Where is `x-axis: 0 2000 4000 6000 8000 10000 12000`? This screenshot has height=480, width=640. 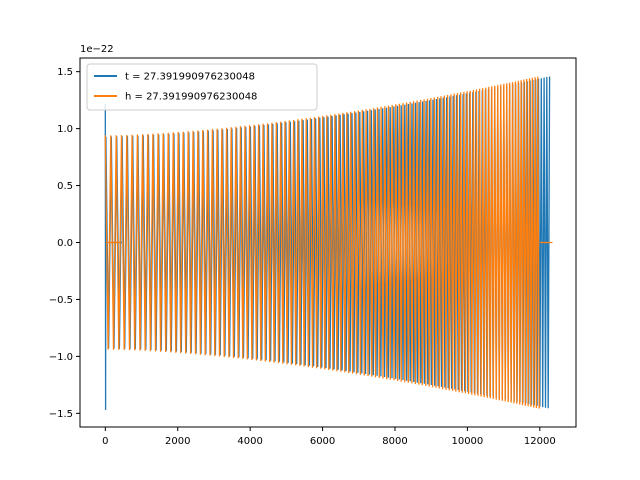
x-axis: 0 2000 4000 6000 8000 10000 12000 is located at coordinates (329, 437).